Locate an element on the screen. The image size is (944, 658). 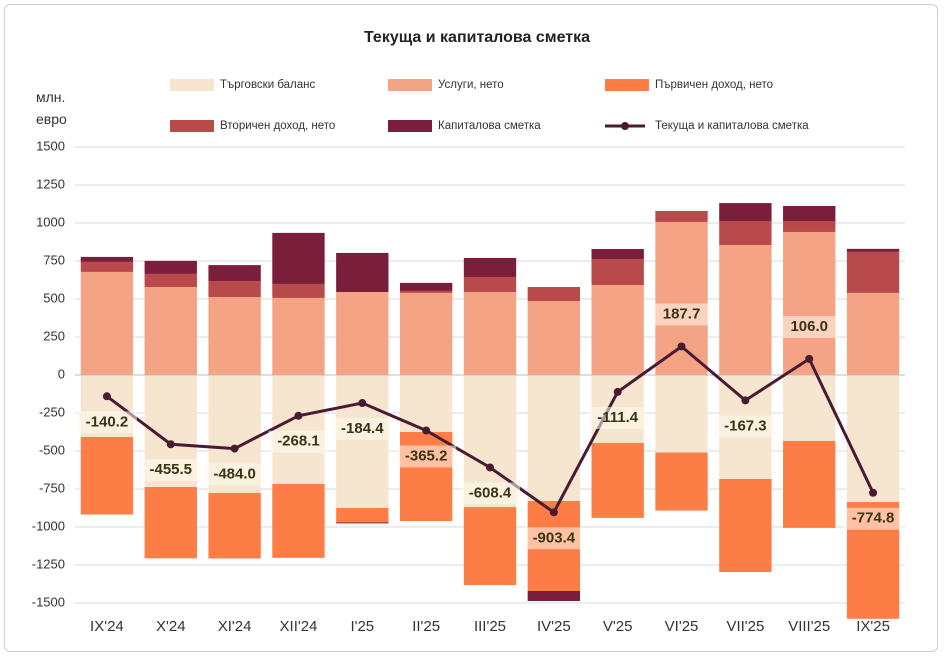
x-tick-label: IX'24 is located at coordinates (107, 626).